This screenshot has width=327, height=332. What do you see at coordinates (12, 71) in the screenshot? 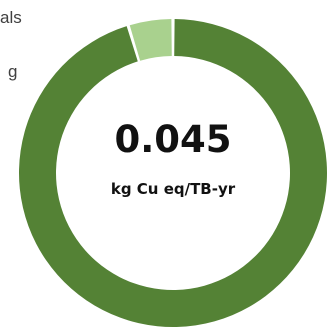
I see `legend-label-2: g` at bounding box center [12, 71].